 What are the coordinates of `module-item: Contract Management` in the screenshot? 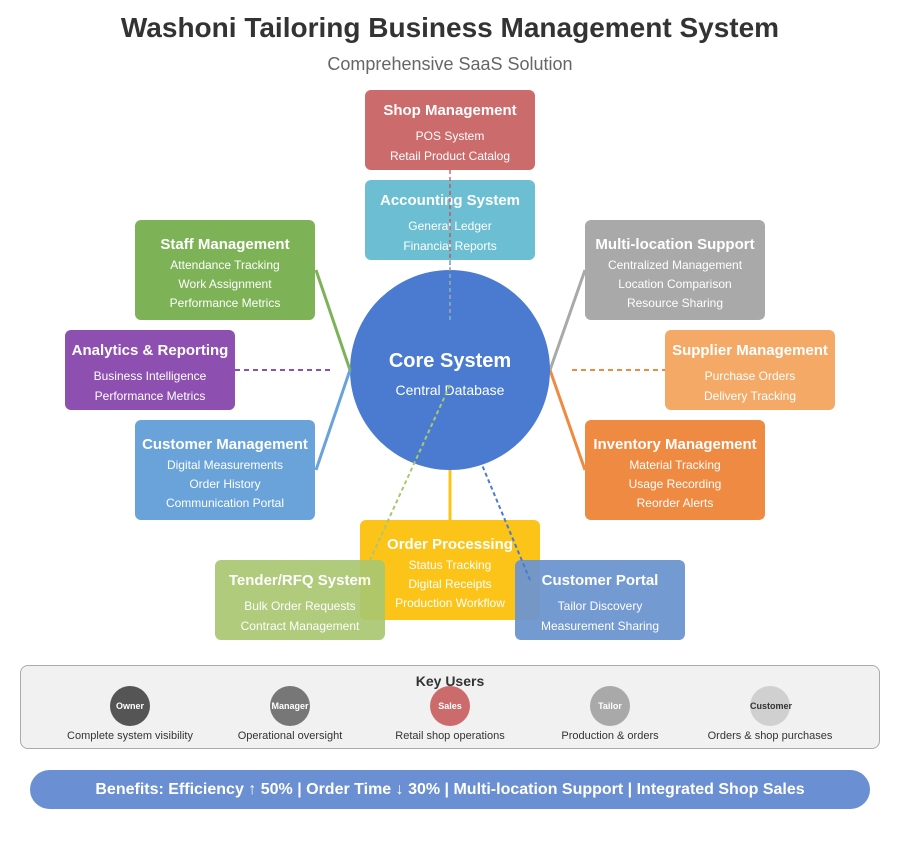 It's located at (300, 626).